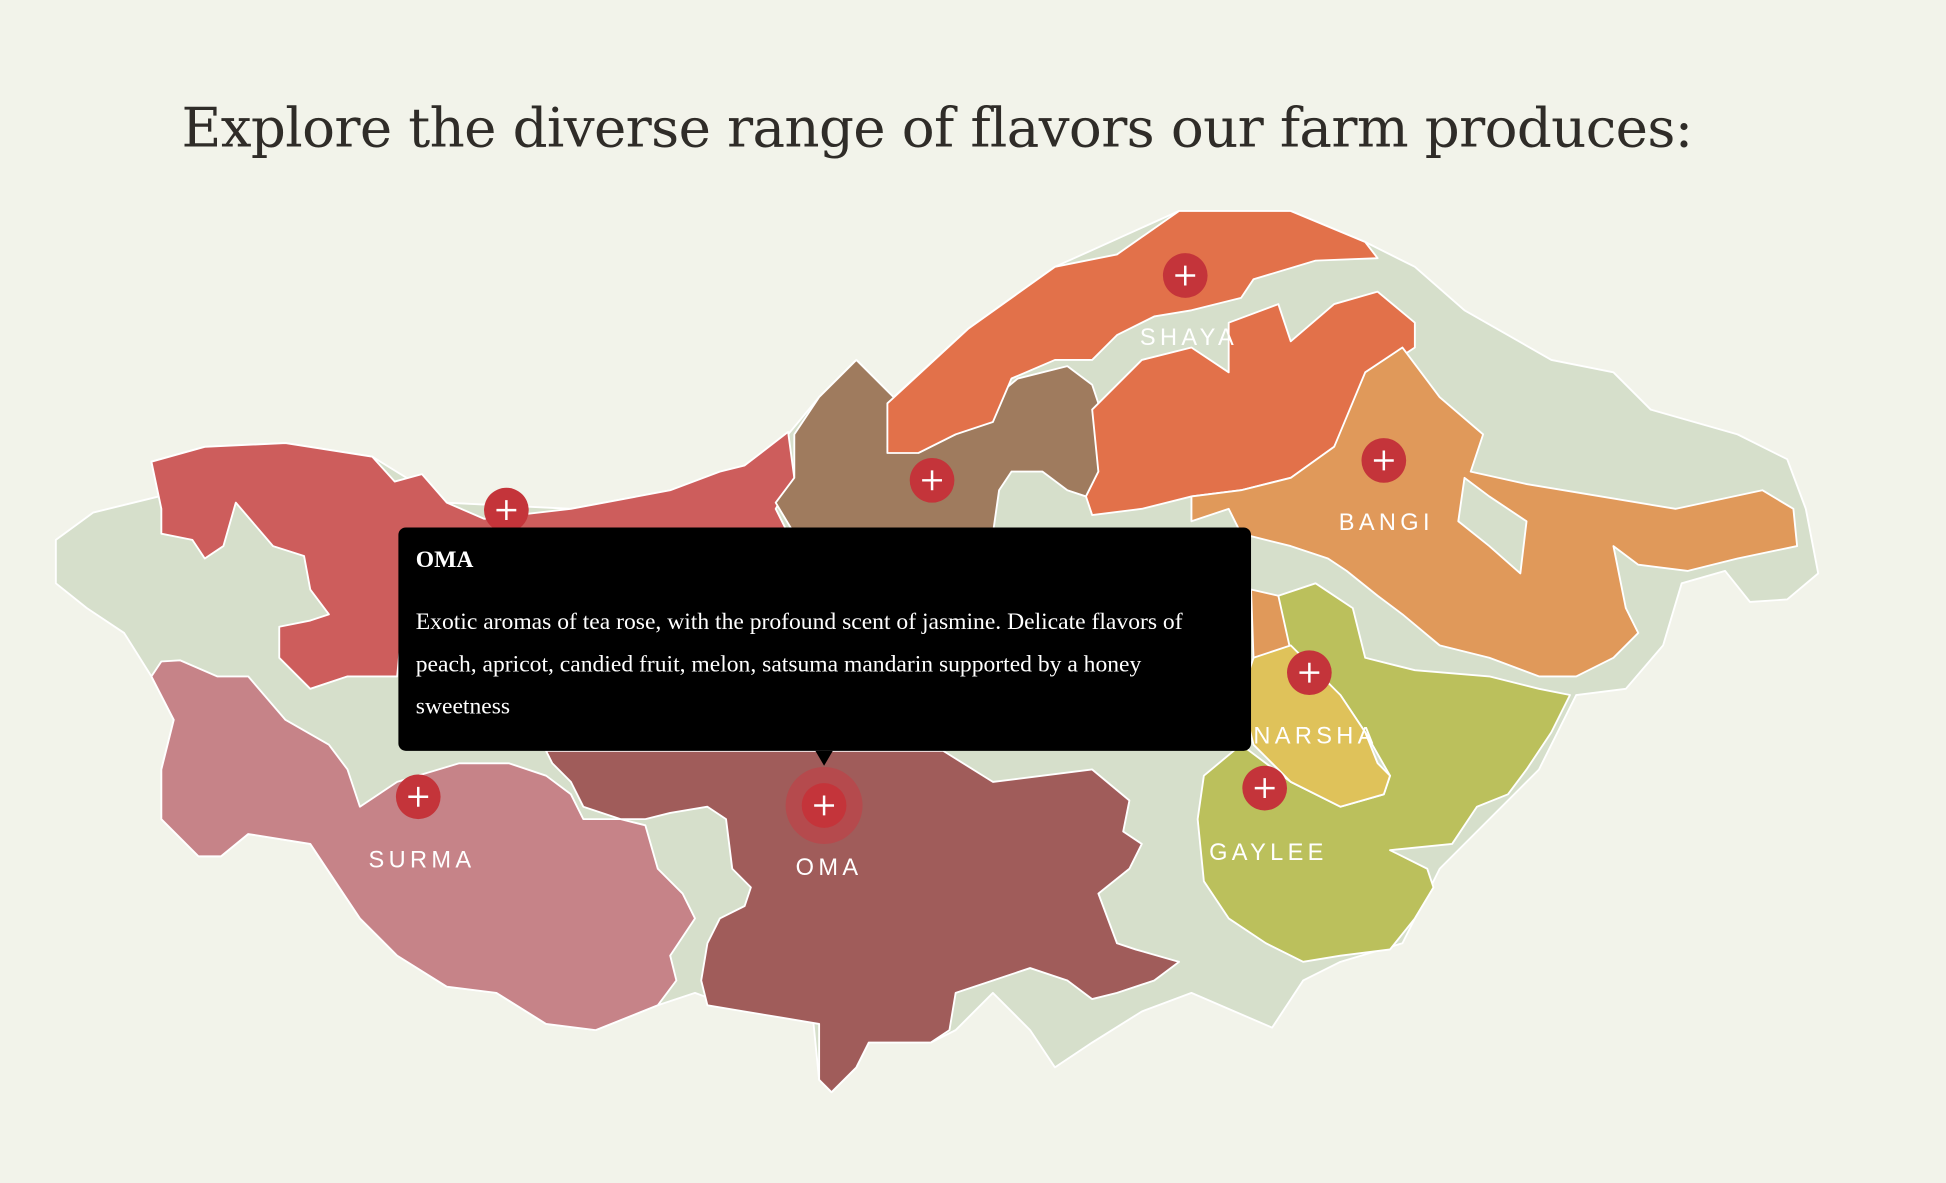  I want to click on marker-shaya, so click(1185, 275).